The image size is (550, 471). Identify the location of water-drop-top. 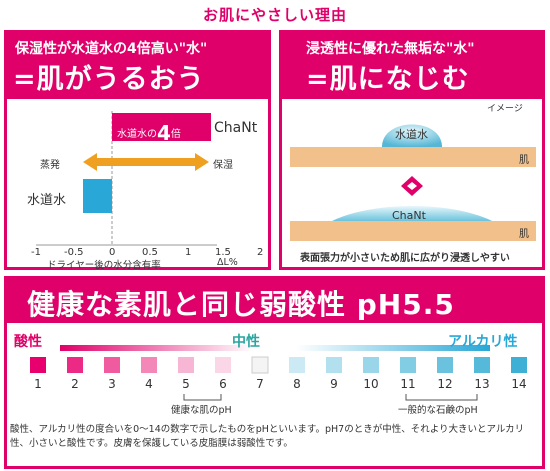
(412, 135).